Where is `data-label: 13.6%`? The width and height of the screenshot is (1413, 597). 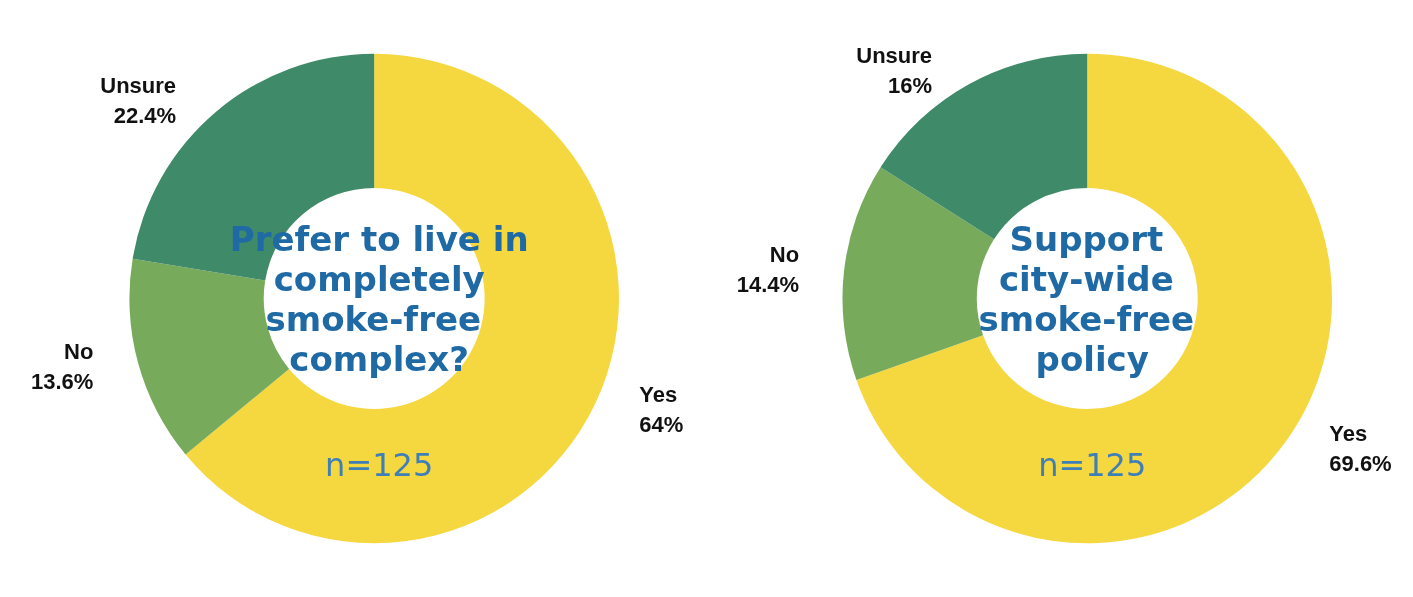 data-label: 13.6% is located at coordinates (62, 381).